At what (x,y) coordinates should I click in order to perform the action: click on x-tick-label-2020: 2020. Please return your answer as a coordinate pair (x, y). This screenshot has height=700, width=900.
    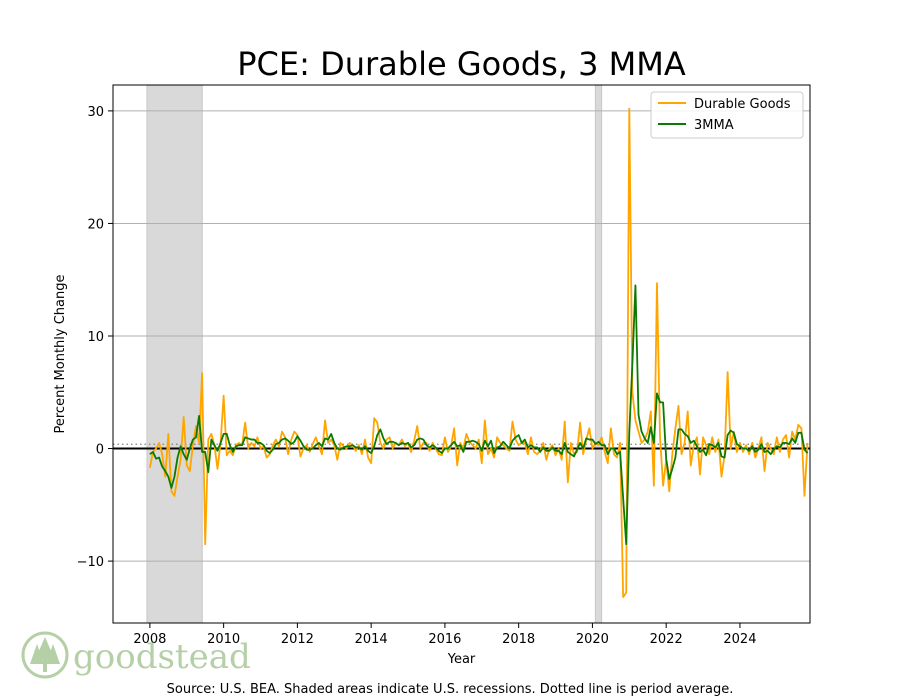
    Looking at the image, I should click on (592, 639).